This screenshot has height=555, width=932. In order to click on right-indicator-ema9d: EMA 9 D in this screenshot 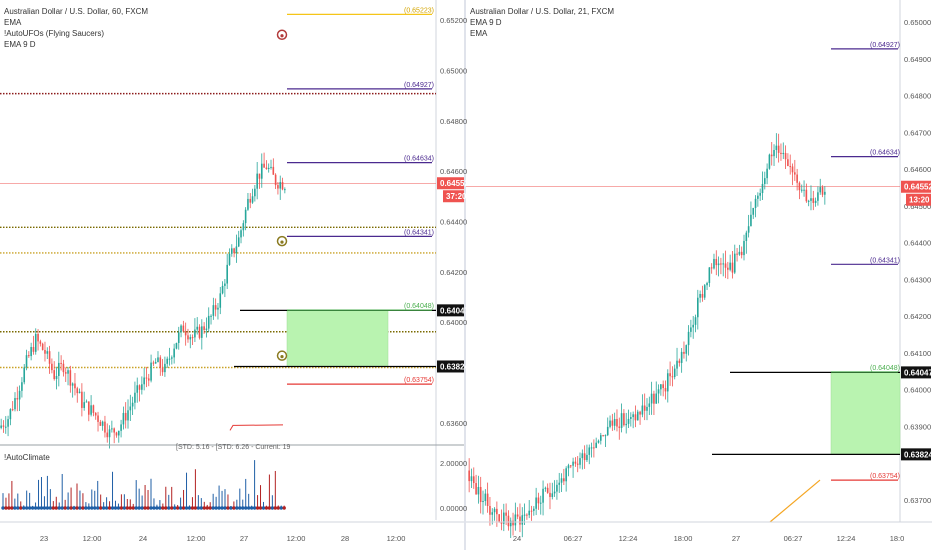, I will do `click(486, 22)`.